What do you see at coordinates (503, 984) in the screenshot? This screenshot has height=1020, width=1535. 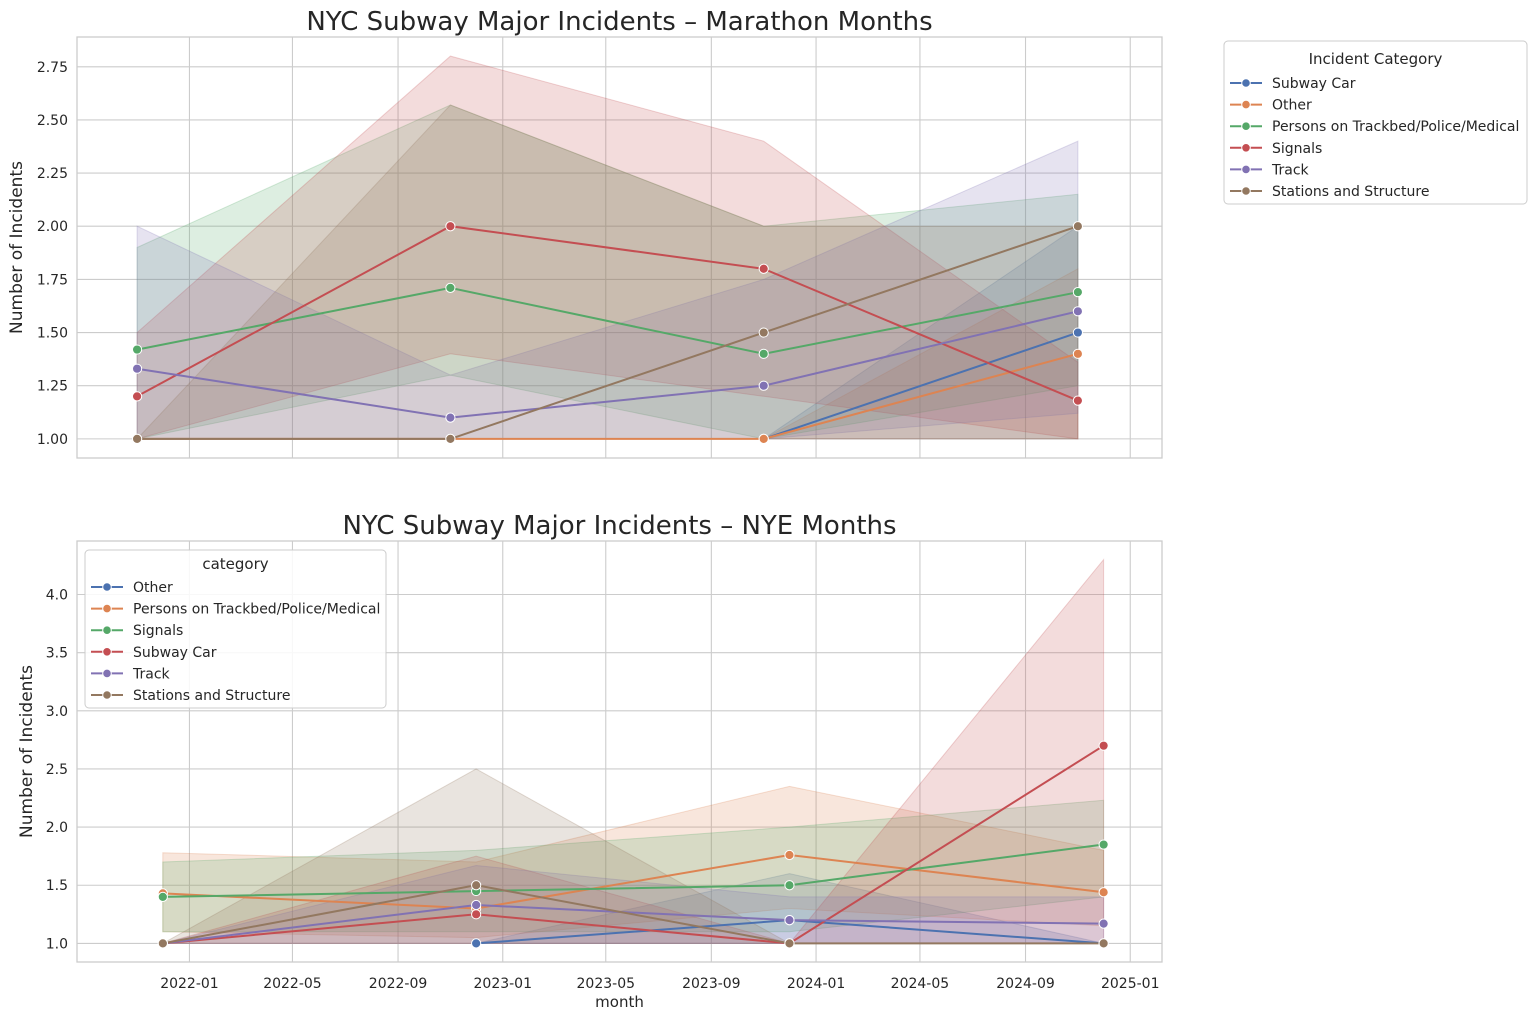 I see `x-tick-label: 2023-01` at bounding box center [503, 984].